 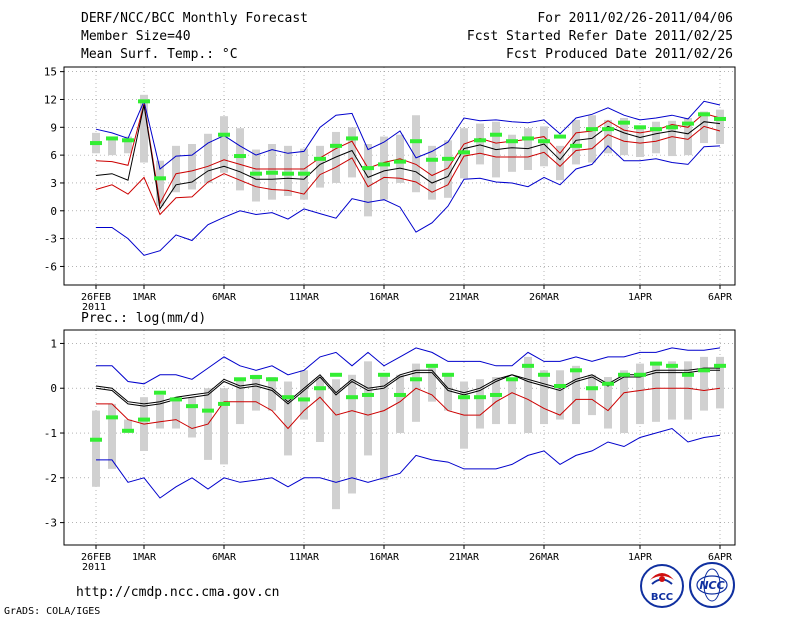 I want to click on fcst-produced: Fcst Produced Date 2011/02/26, so click(x=619, y=54).